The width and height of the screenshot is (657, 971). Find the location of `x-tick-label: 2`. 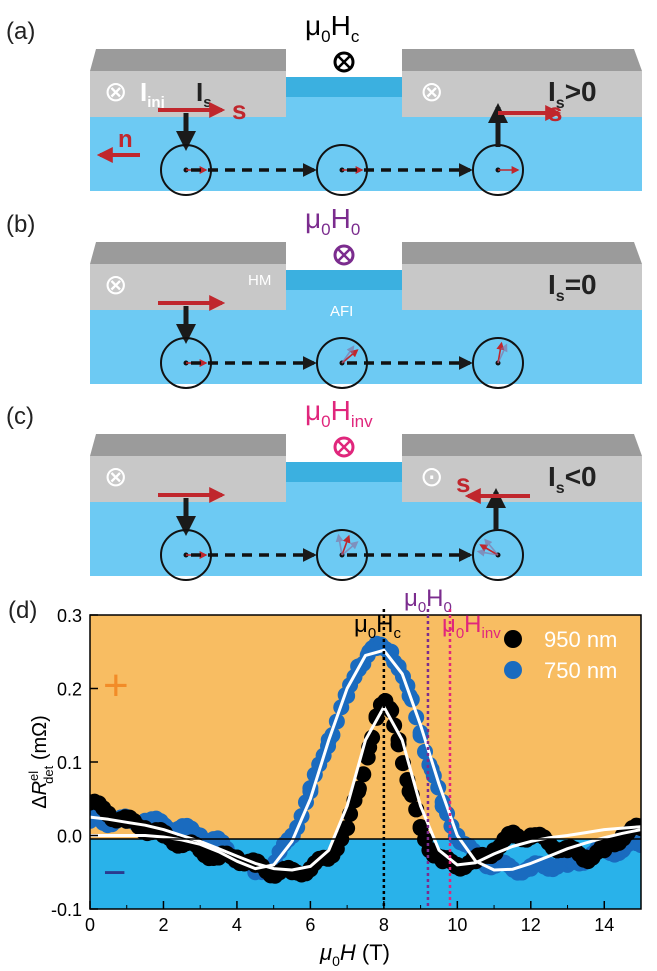

x-tick-label: 2 is located at coordinates (163, 925).